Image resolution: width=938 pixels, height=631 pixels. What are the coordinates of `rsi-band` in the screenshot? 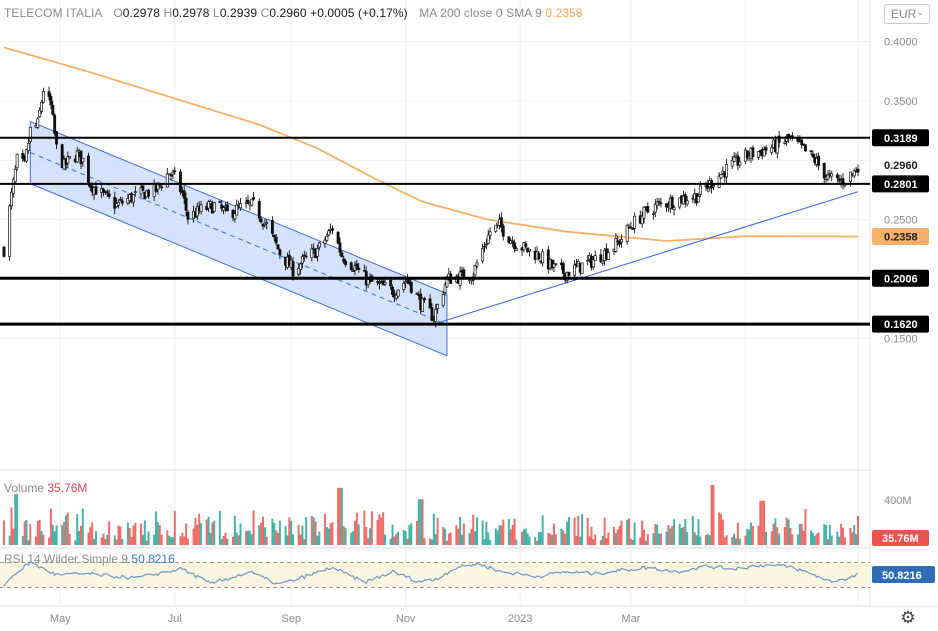 It's located at (435, 575).